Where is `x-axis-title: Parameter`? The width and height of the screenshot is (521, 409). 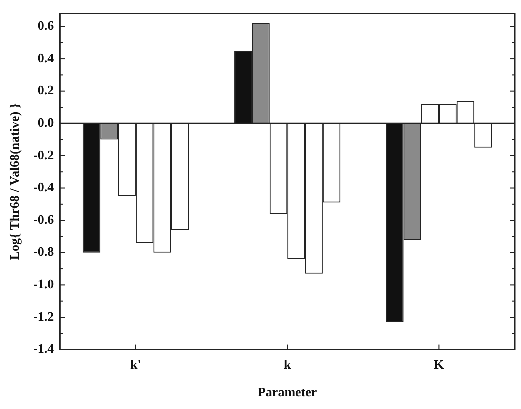
x-axis-title: Parameter is located at coordinates (288, 392).